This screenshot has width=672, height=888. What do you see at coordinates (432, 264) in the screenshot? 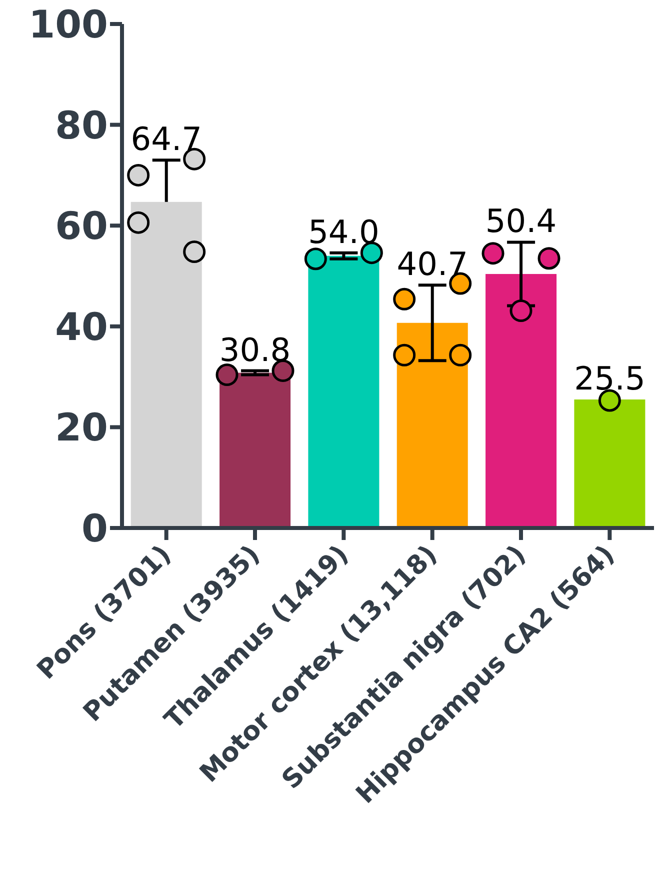
I see `data-label: 40.7` at bounding box center [432, 264].